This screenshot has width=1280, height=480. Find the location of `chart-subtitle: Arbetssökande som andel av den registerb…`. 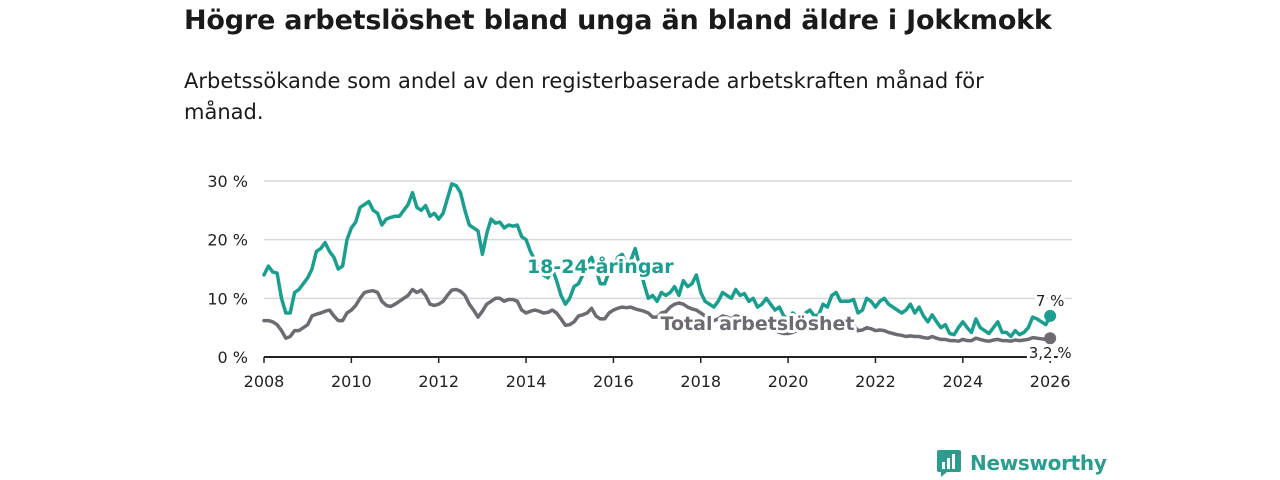

chart-subtitle: Arbetssökande som andel av den registerb… is located at coordinates (584, 96).